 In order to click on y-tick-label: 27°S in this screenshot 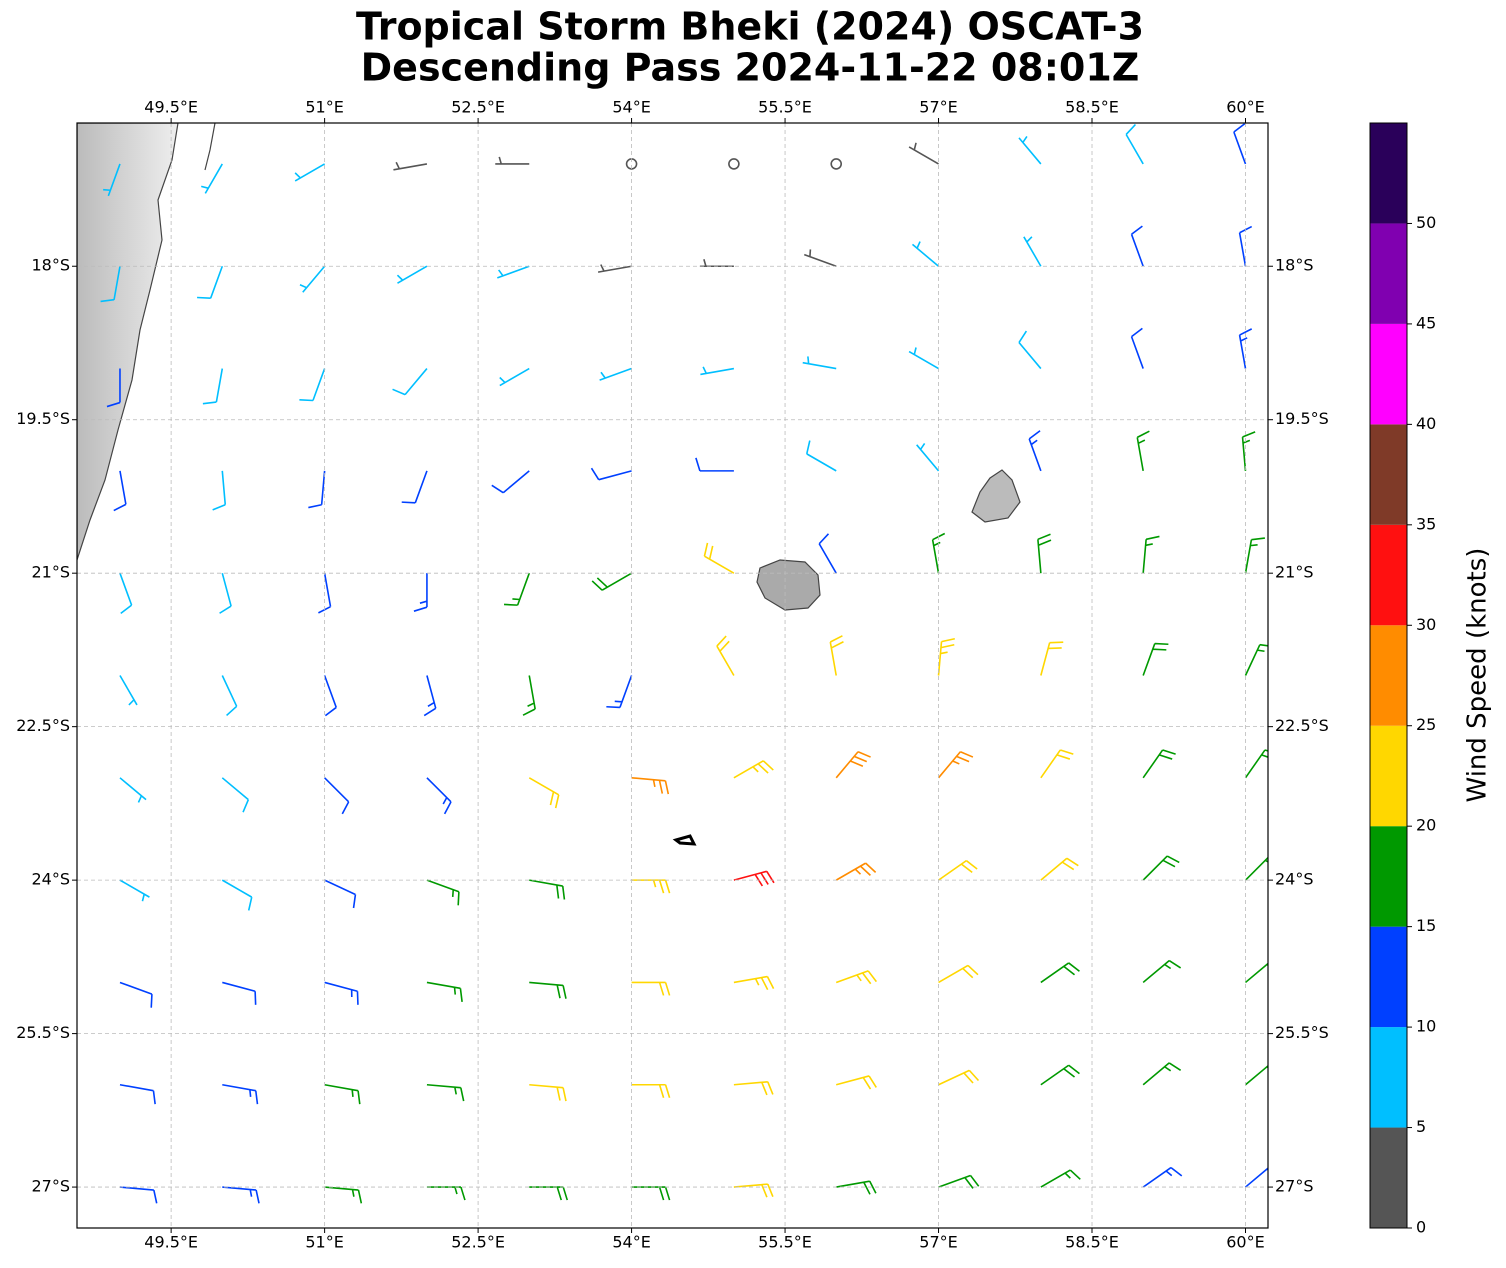, I will do `click(50, 1186)`.